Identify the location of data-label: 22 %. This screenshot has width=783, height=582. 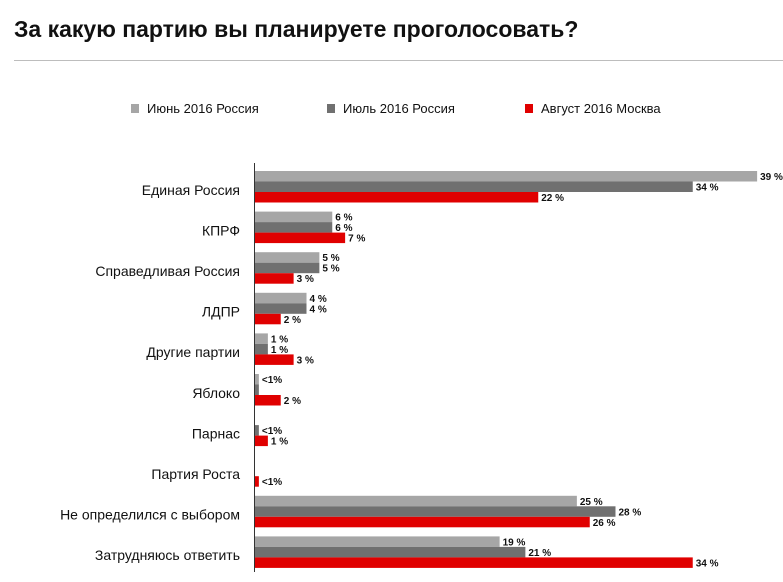
(552, 198).